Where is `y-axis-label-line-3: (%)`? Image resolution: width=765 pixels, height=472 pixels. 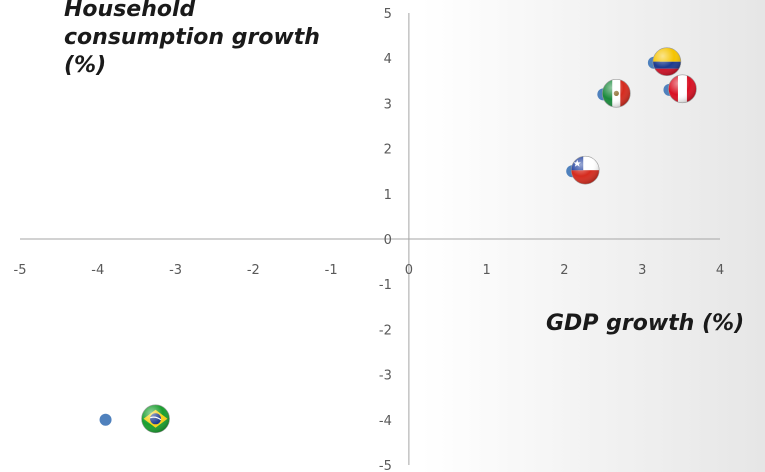
y-axis-label-line-3: (%) is located at coordinates (85, 65).